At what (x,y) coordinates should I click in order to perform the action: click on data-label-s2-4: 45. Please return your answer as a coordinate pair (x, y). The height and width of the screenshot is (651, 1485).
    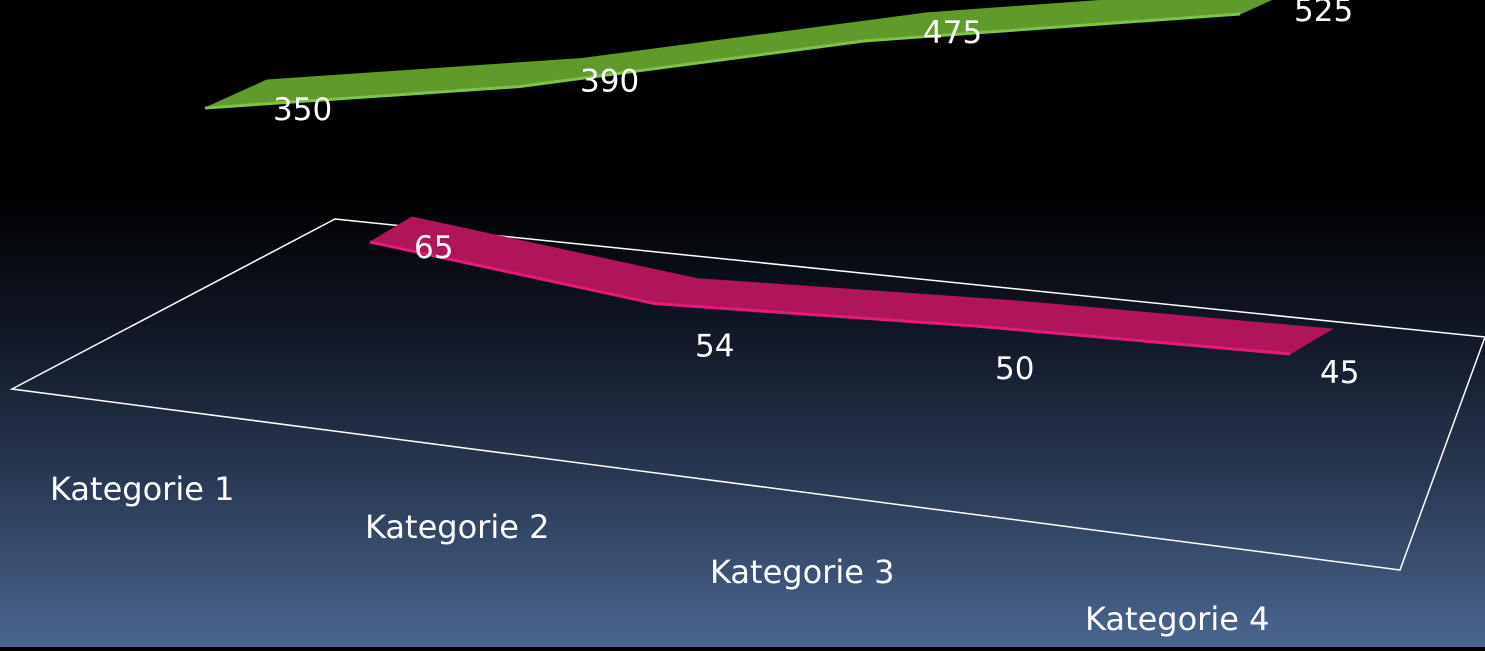
    Looking at the image, I should click on (1339, 373).